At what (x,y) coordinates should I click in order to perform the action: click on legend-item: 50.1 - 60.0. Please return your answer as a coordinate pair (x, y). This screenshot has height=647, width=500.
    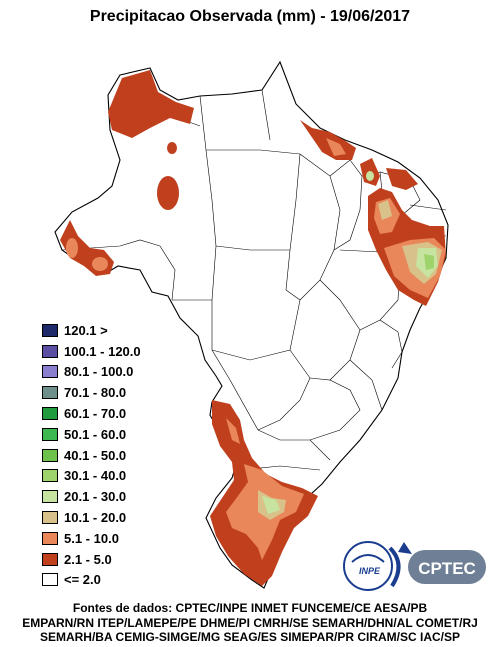
    Looking at the image, I should click on (91, 434).